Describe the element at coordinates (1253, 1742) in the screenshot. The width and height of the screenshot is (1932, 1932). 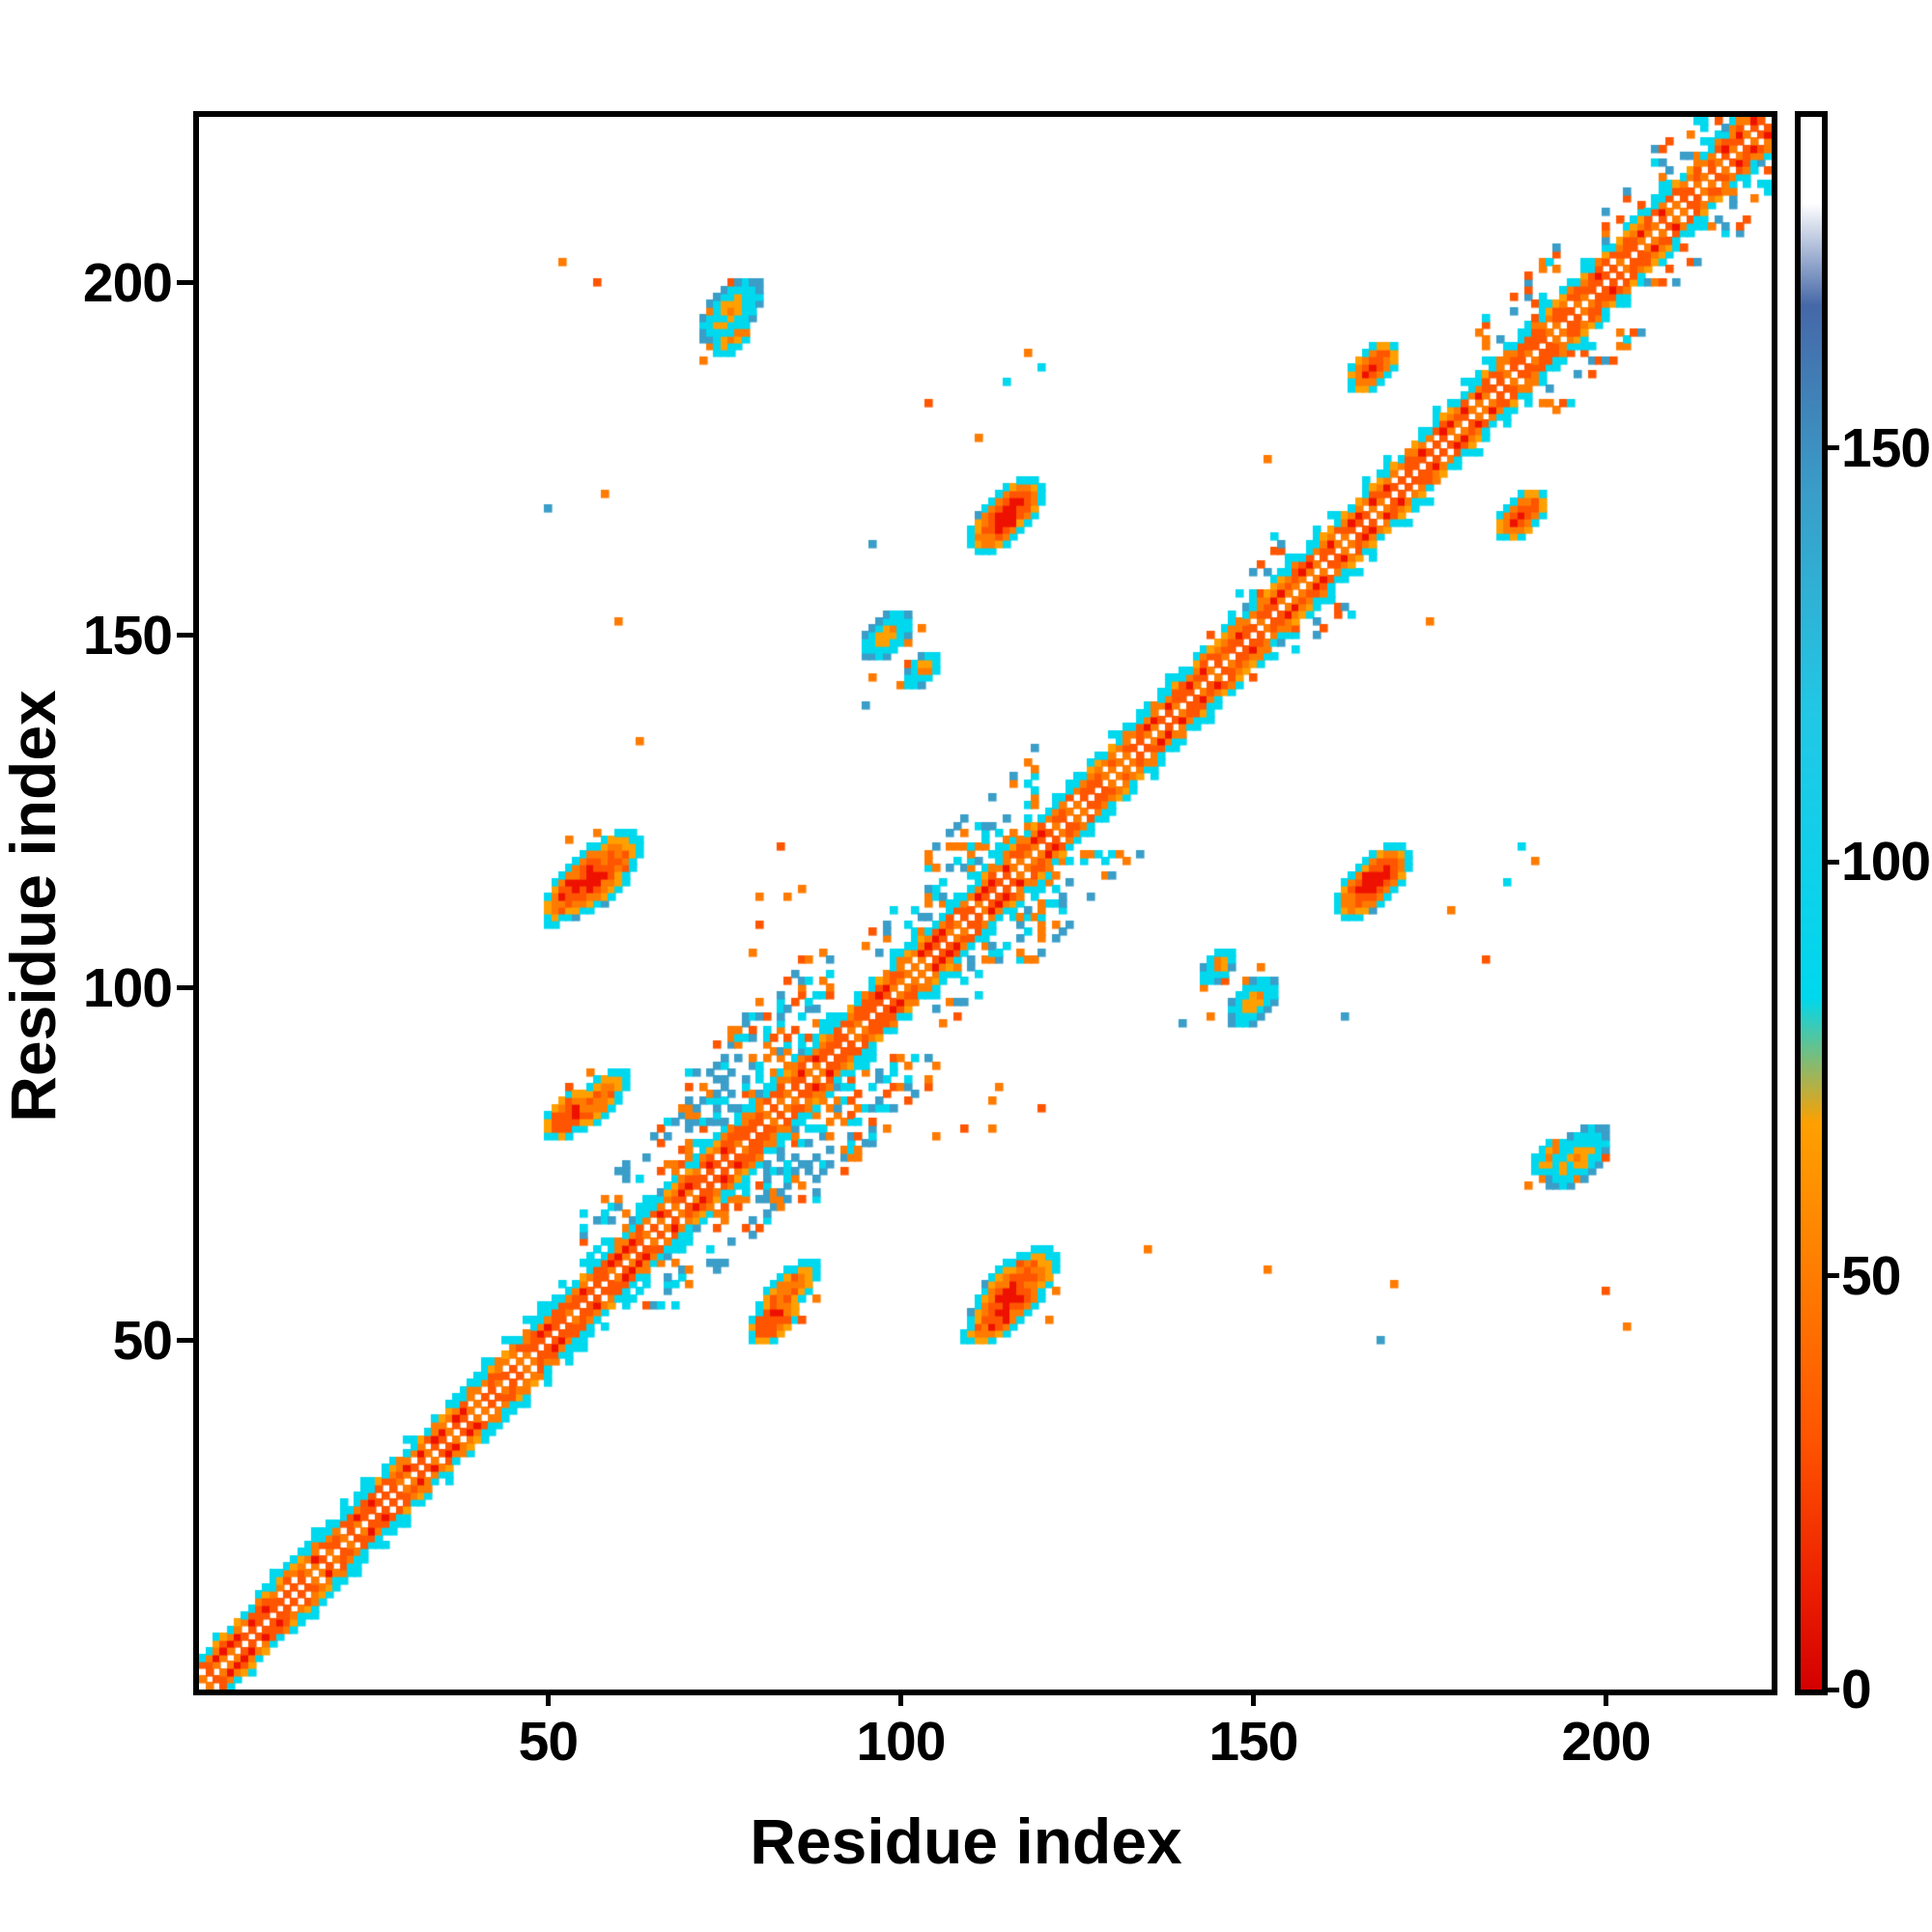
I see `x-tick-label: 150` at that location.